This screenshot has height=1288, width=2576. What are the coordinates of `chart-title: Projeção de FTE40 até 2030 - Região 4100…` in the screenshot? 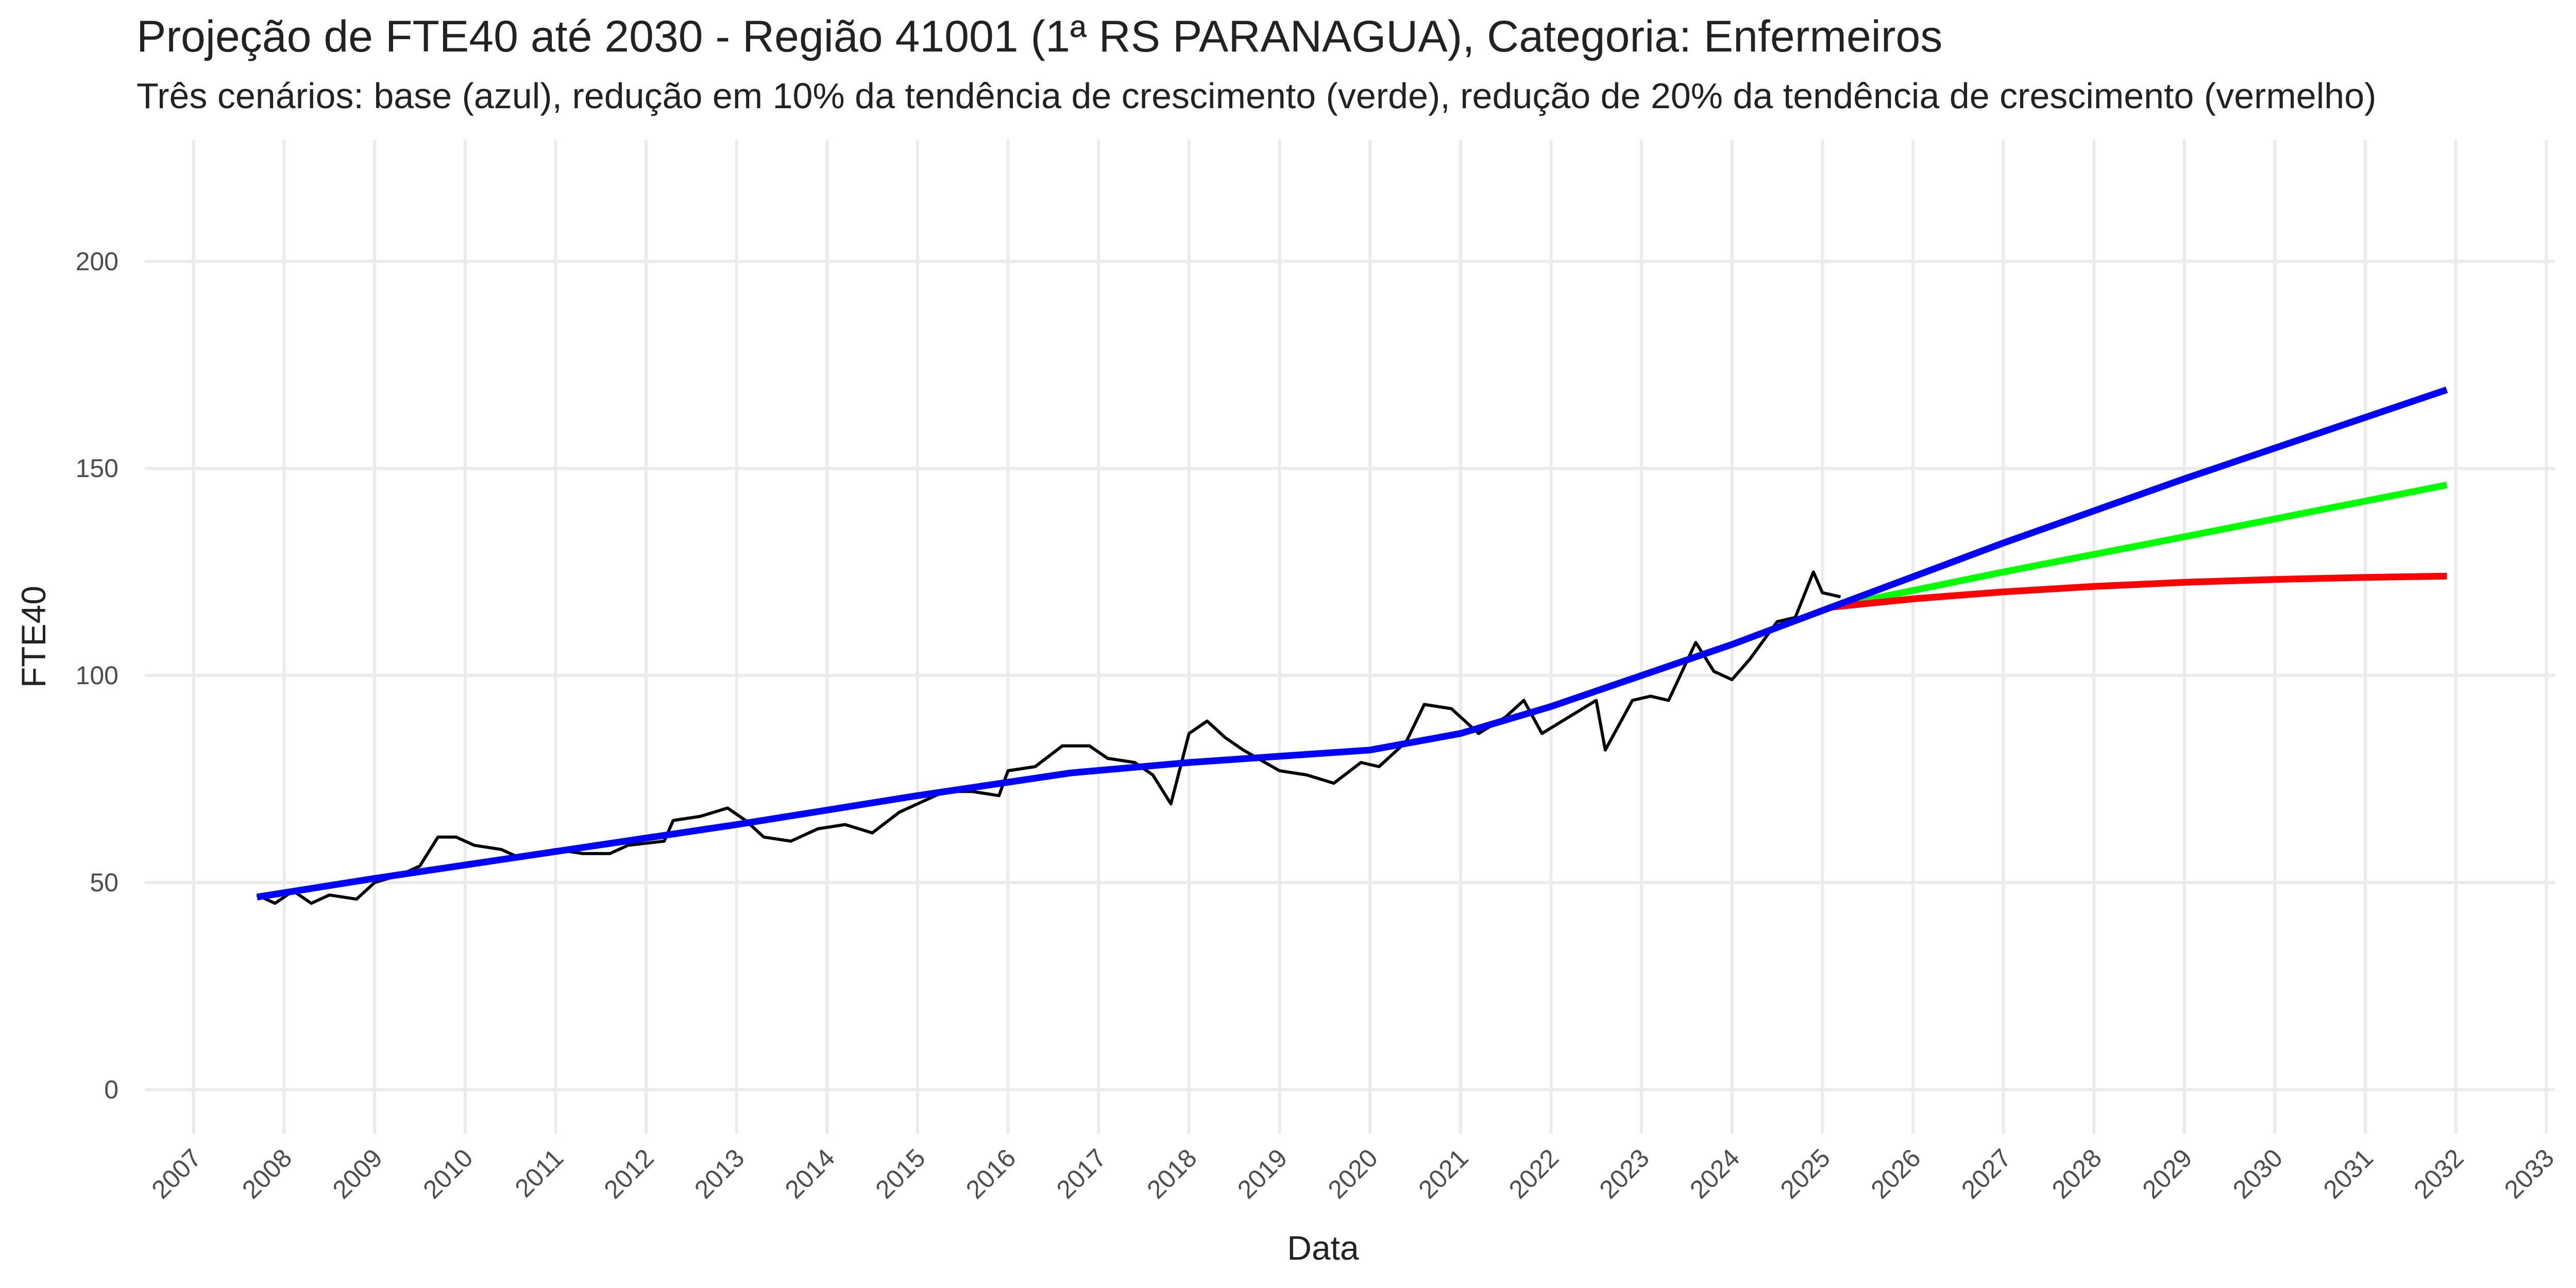 It's located at (1039, 36).